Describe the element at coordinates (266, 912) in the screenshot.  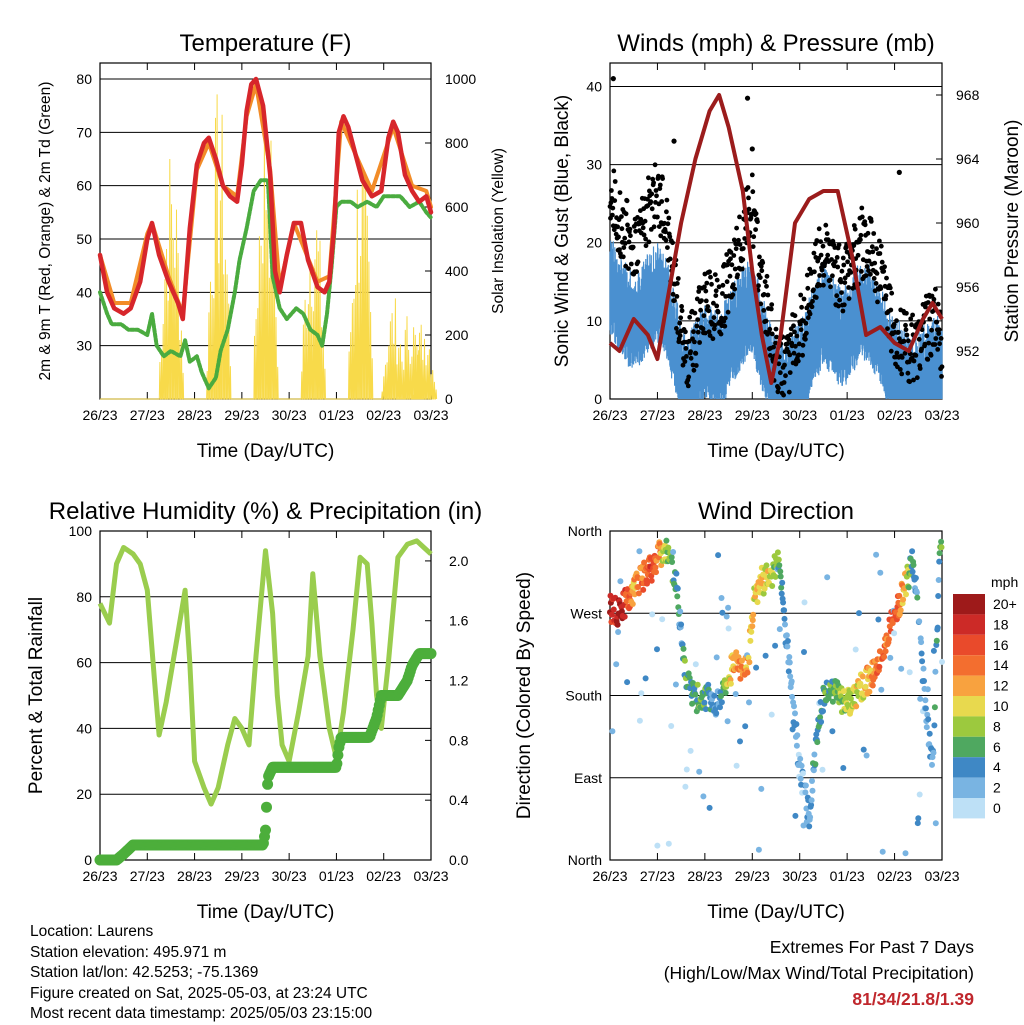
I see `x-axis-label: Time (Day/UTC)` at that location.